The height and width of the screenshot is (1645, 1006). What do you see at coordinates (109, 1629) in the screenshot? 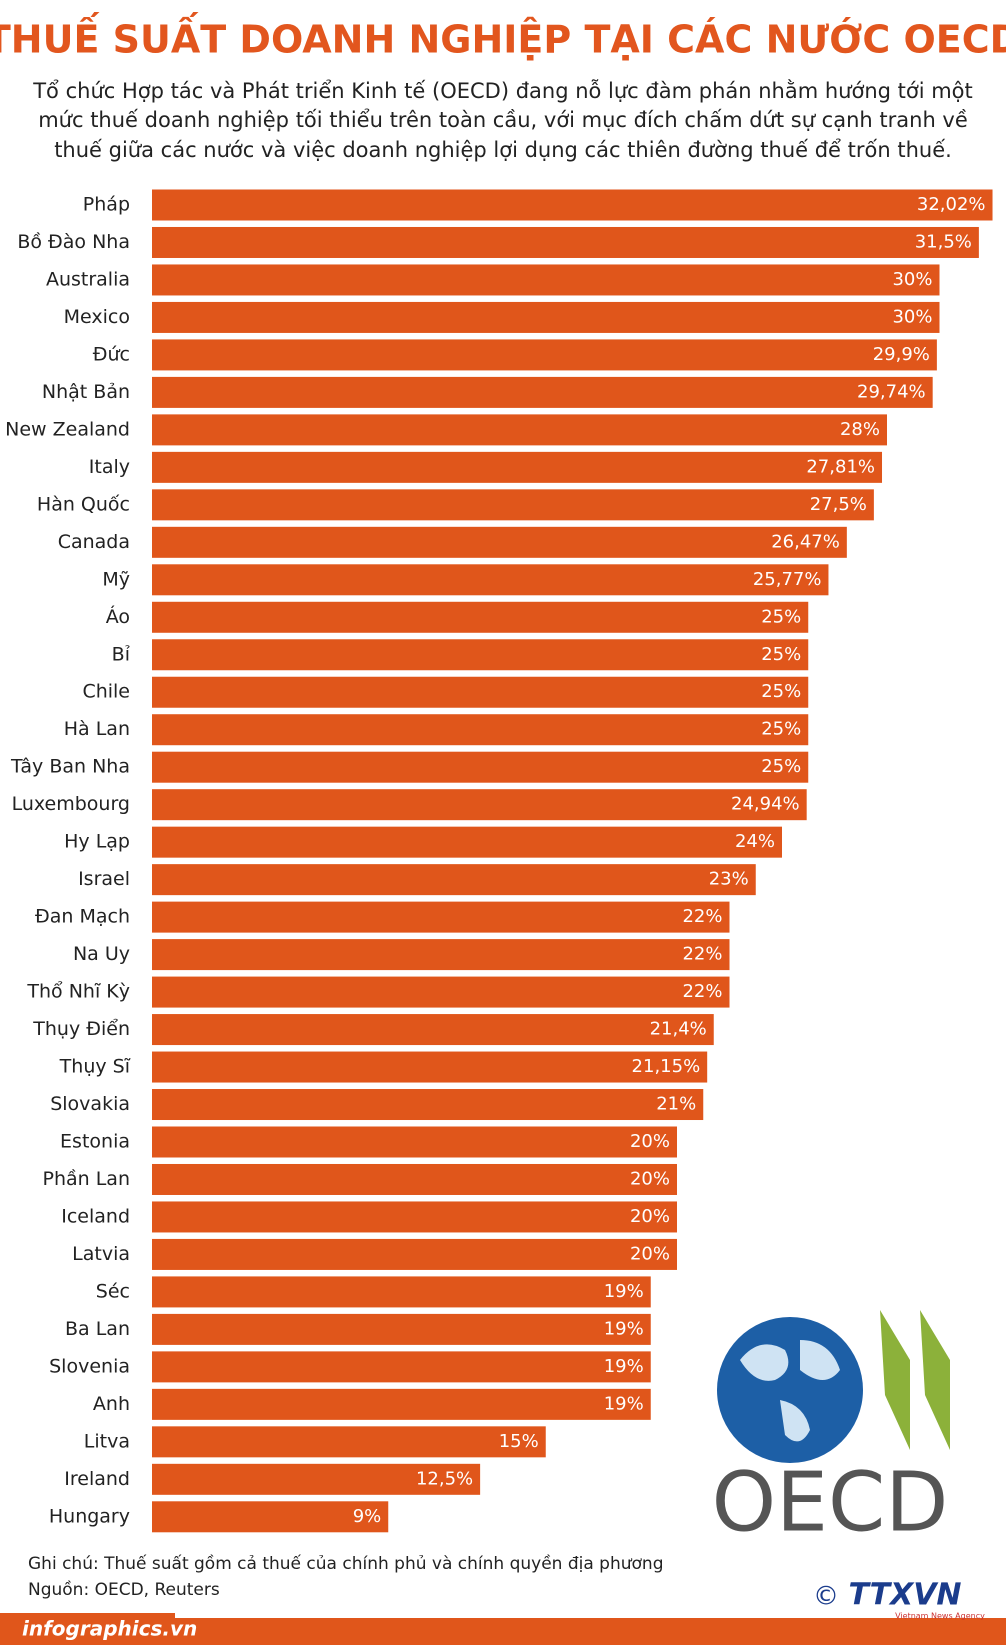
I see `footer-site: infographics.vn` at bounding box center [109, 1629].